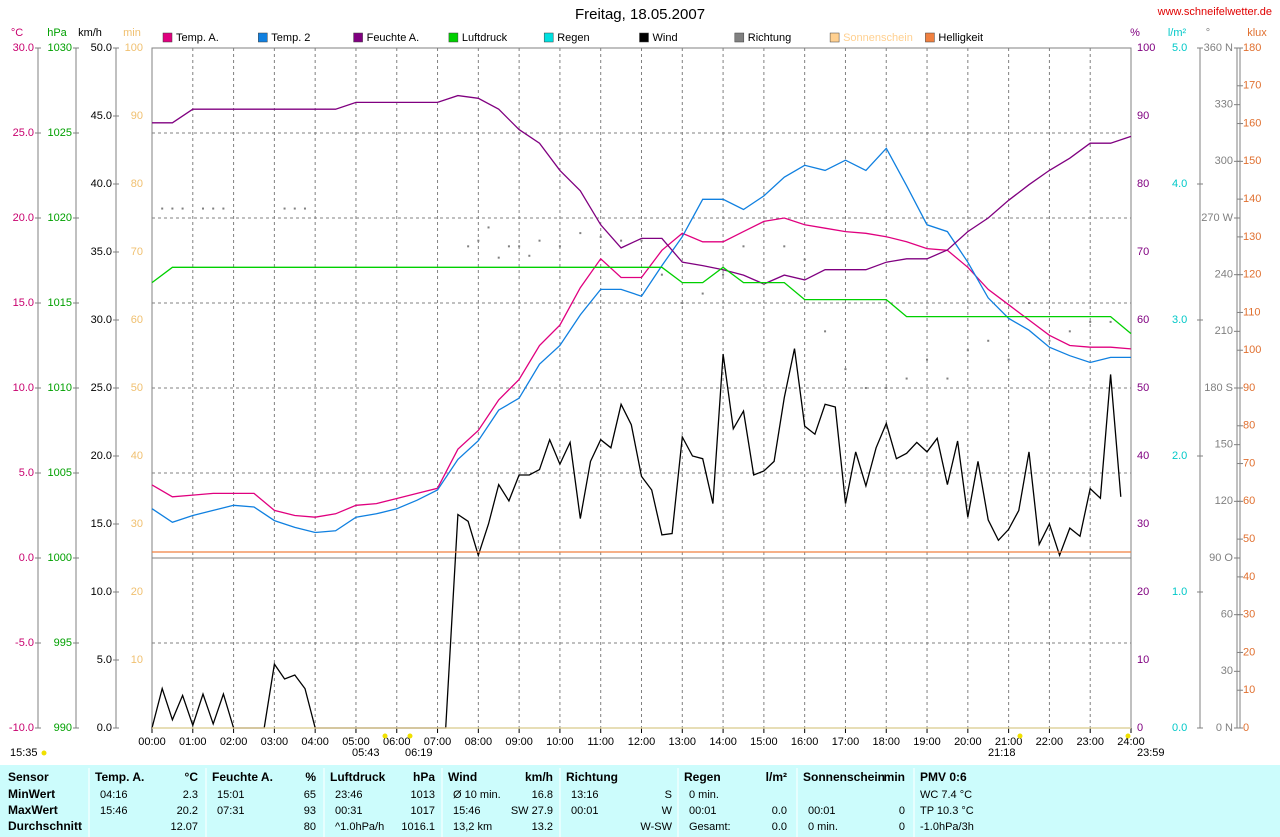 This screenshot has width=1280, height=837. I want to click on table-header: Feuchte A., so click(242, 777).